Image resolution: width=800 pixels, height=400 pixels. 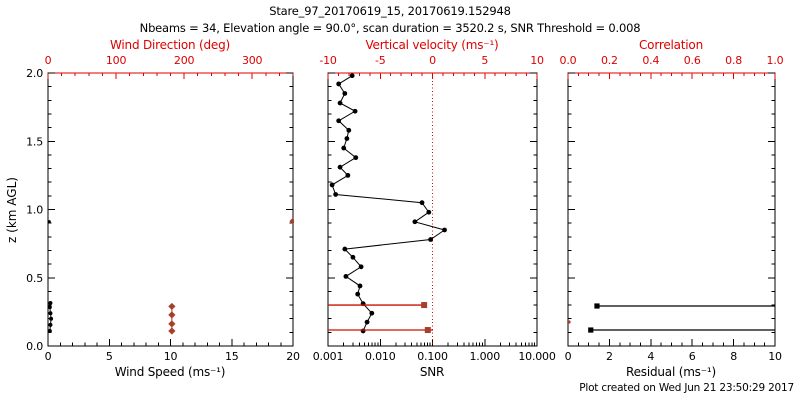 I want to click on top-axis-label-correlation: Correlation, so click(x=671, y=45).